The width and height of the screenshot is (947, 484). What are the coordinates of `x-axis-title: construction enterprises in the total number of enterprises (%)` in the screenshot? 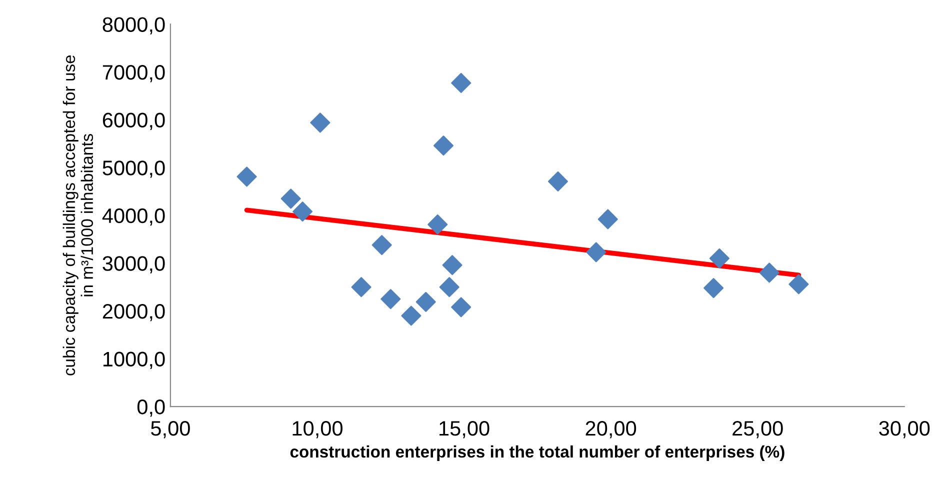 It's located at (537, 453).